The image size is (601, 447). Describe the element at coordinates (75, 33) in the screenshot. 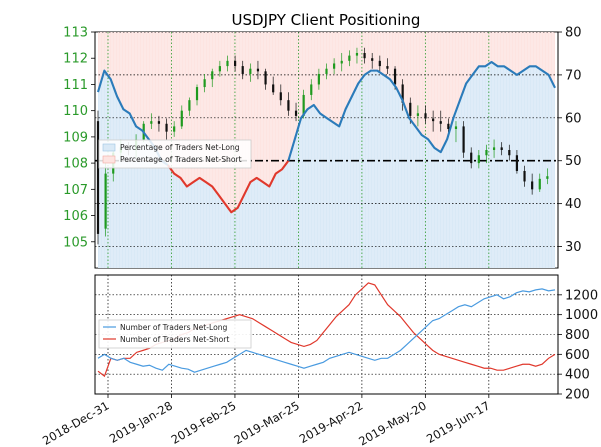

I see `price-tick-label: 113` at that location.